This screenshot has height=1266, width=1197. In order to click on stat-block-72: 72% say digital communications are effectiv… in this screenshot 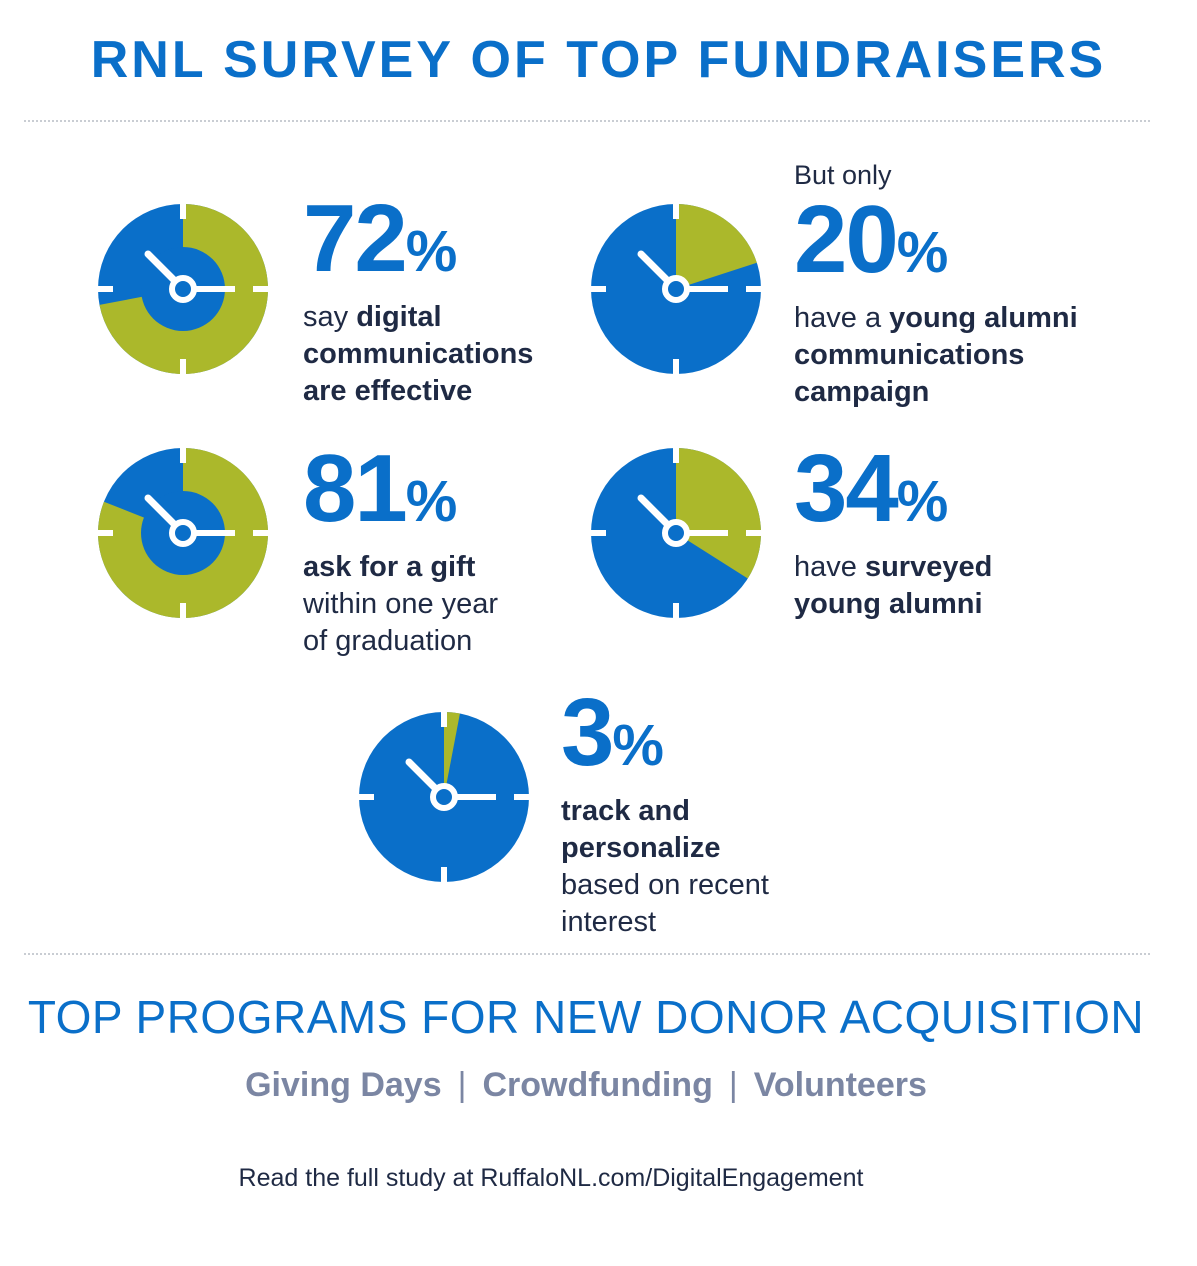, I will do `click(418, 300)`.